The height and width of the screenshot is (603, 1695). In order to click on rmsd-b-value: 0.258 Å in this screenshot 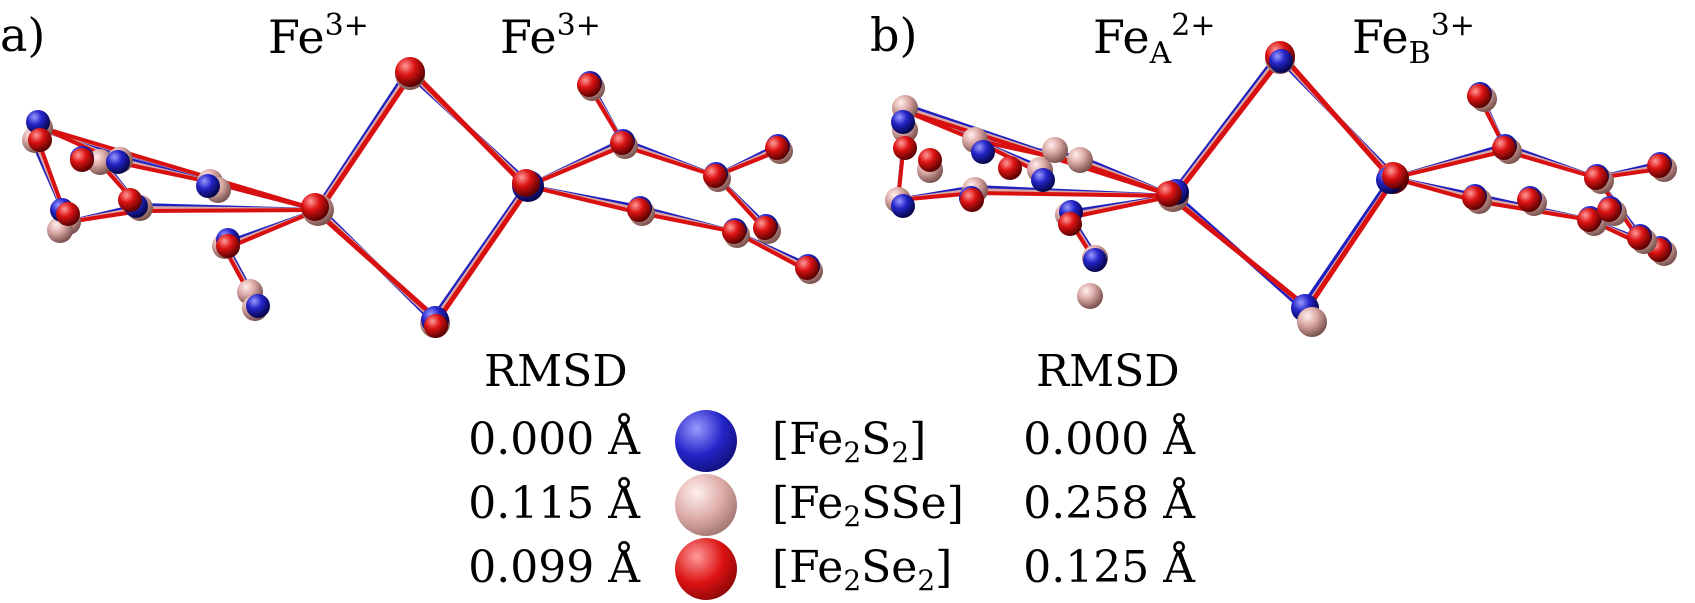, I will do `click(1109, 503)`.